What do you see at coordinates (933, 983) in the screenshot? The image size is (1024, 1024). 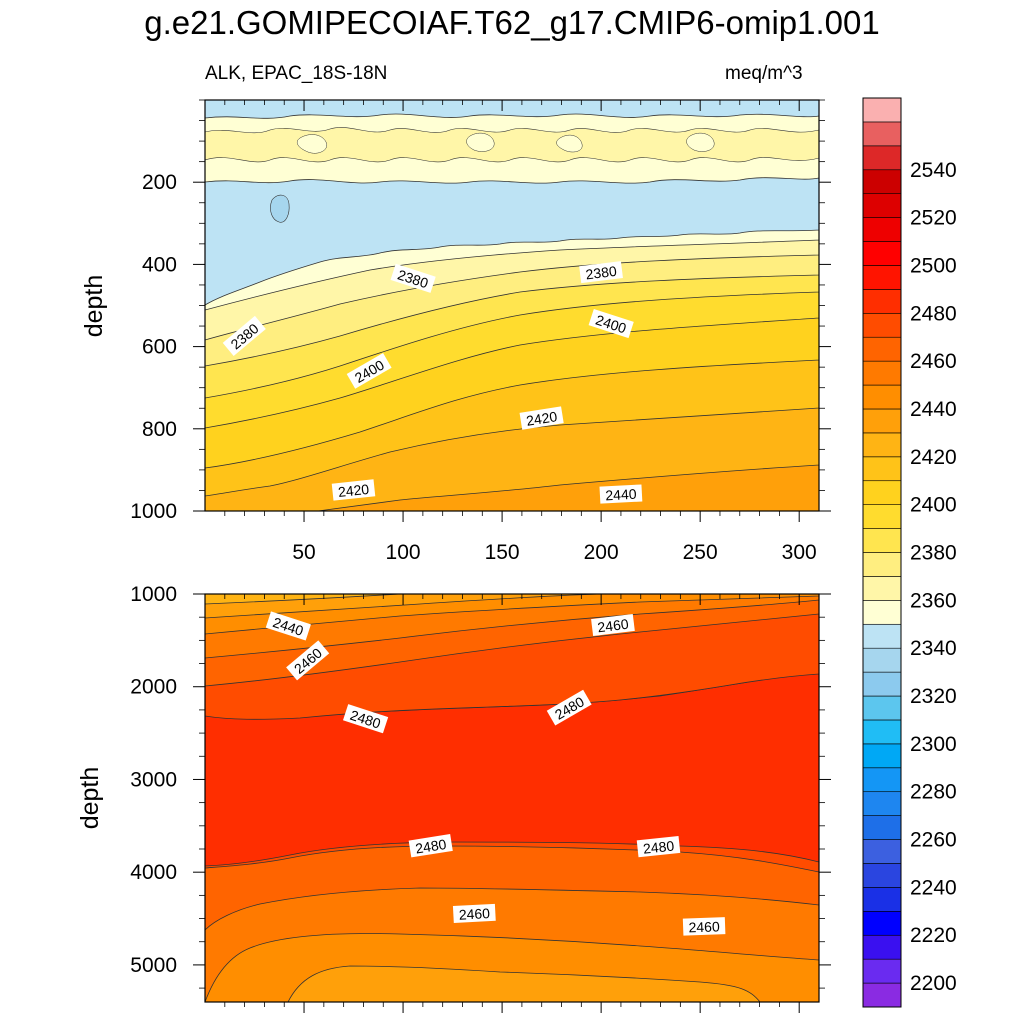 I see `colorbar-tick-label: 2200` at bounding box center [933, 983].